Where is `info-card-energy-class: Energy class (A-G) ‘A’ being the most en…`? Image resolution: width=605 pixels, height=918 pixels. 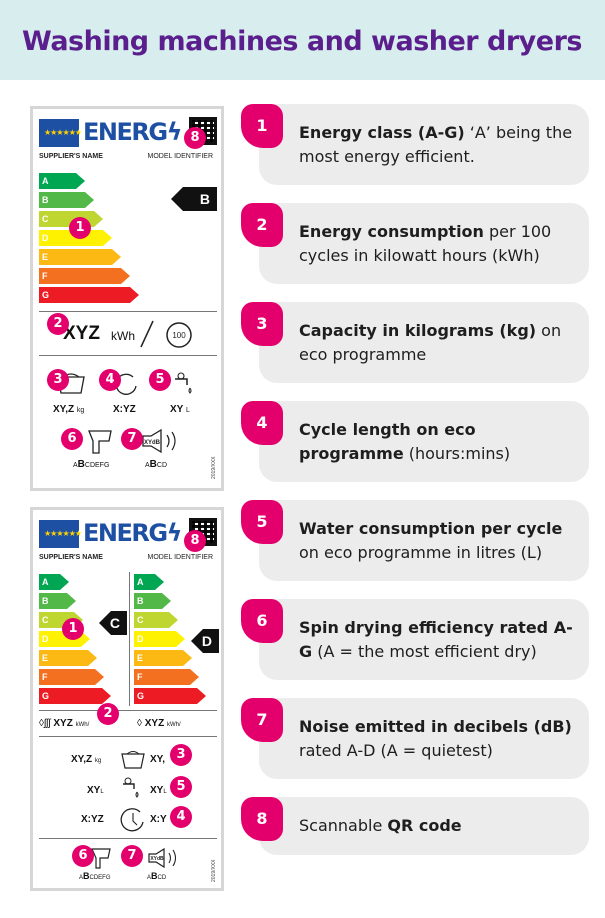 info-card-energy-class: Energy class (A-G) ‘A’ being the most en… is located at coordinates (424, 144).